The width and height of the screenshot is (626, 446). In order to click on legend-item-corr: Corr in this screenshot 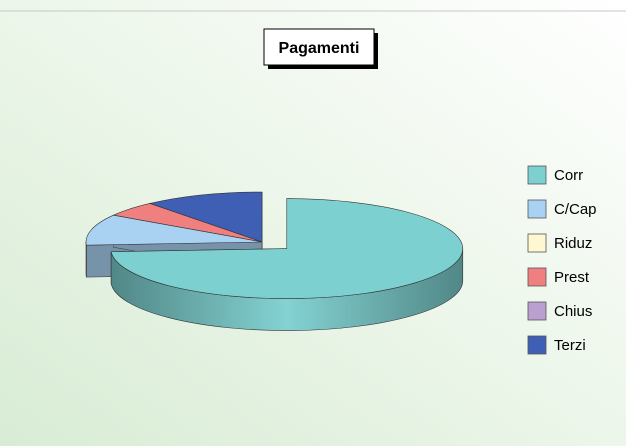, I will do `click(555, 175)`.